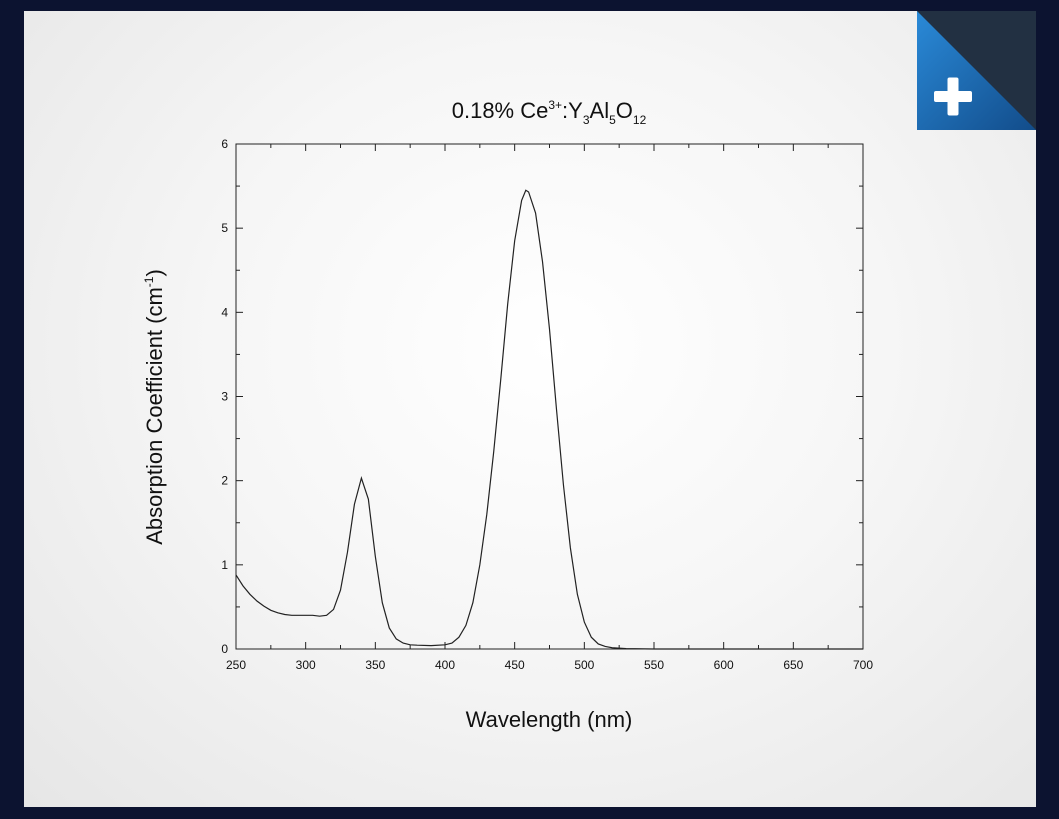  Describe the element at coordinates (224, 312) in the screenshot. I see `y-tick-label: 4` at that location.